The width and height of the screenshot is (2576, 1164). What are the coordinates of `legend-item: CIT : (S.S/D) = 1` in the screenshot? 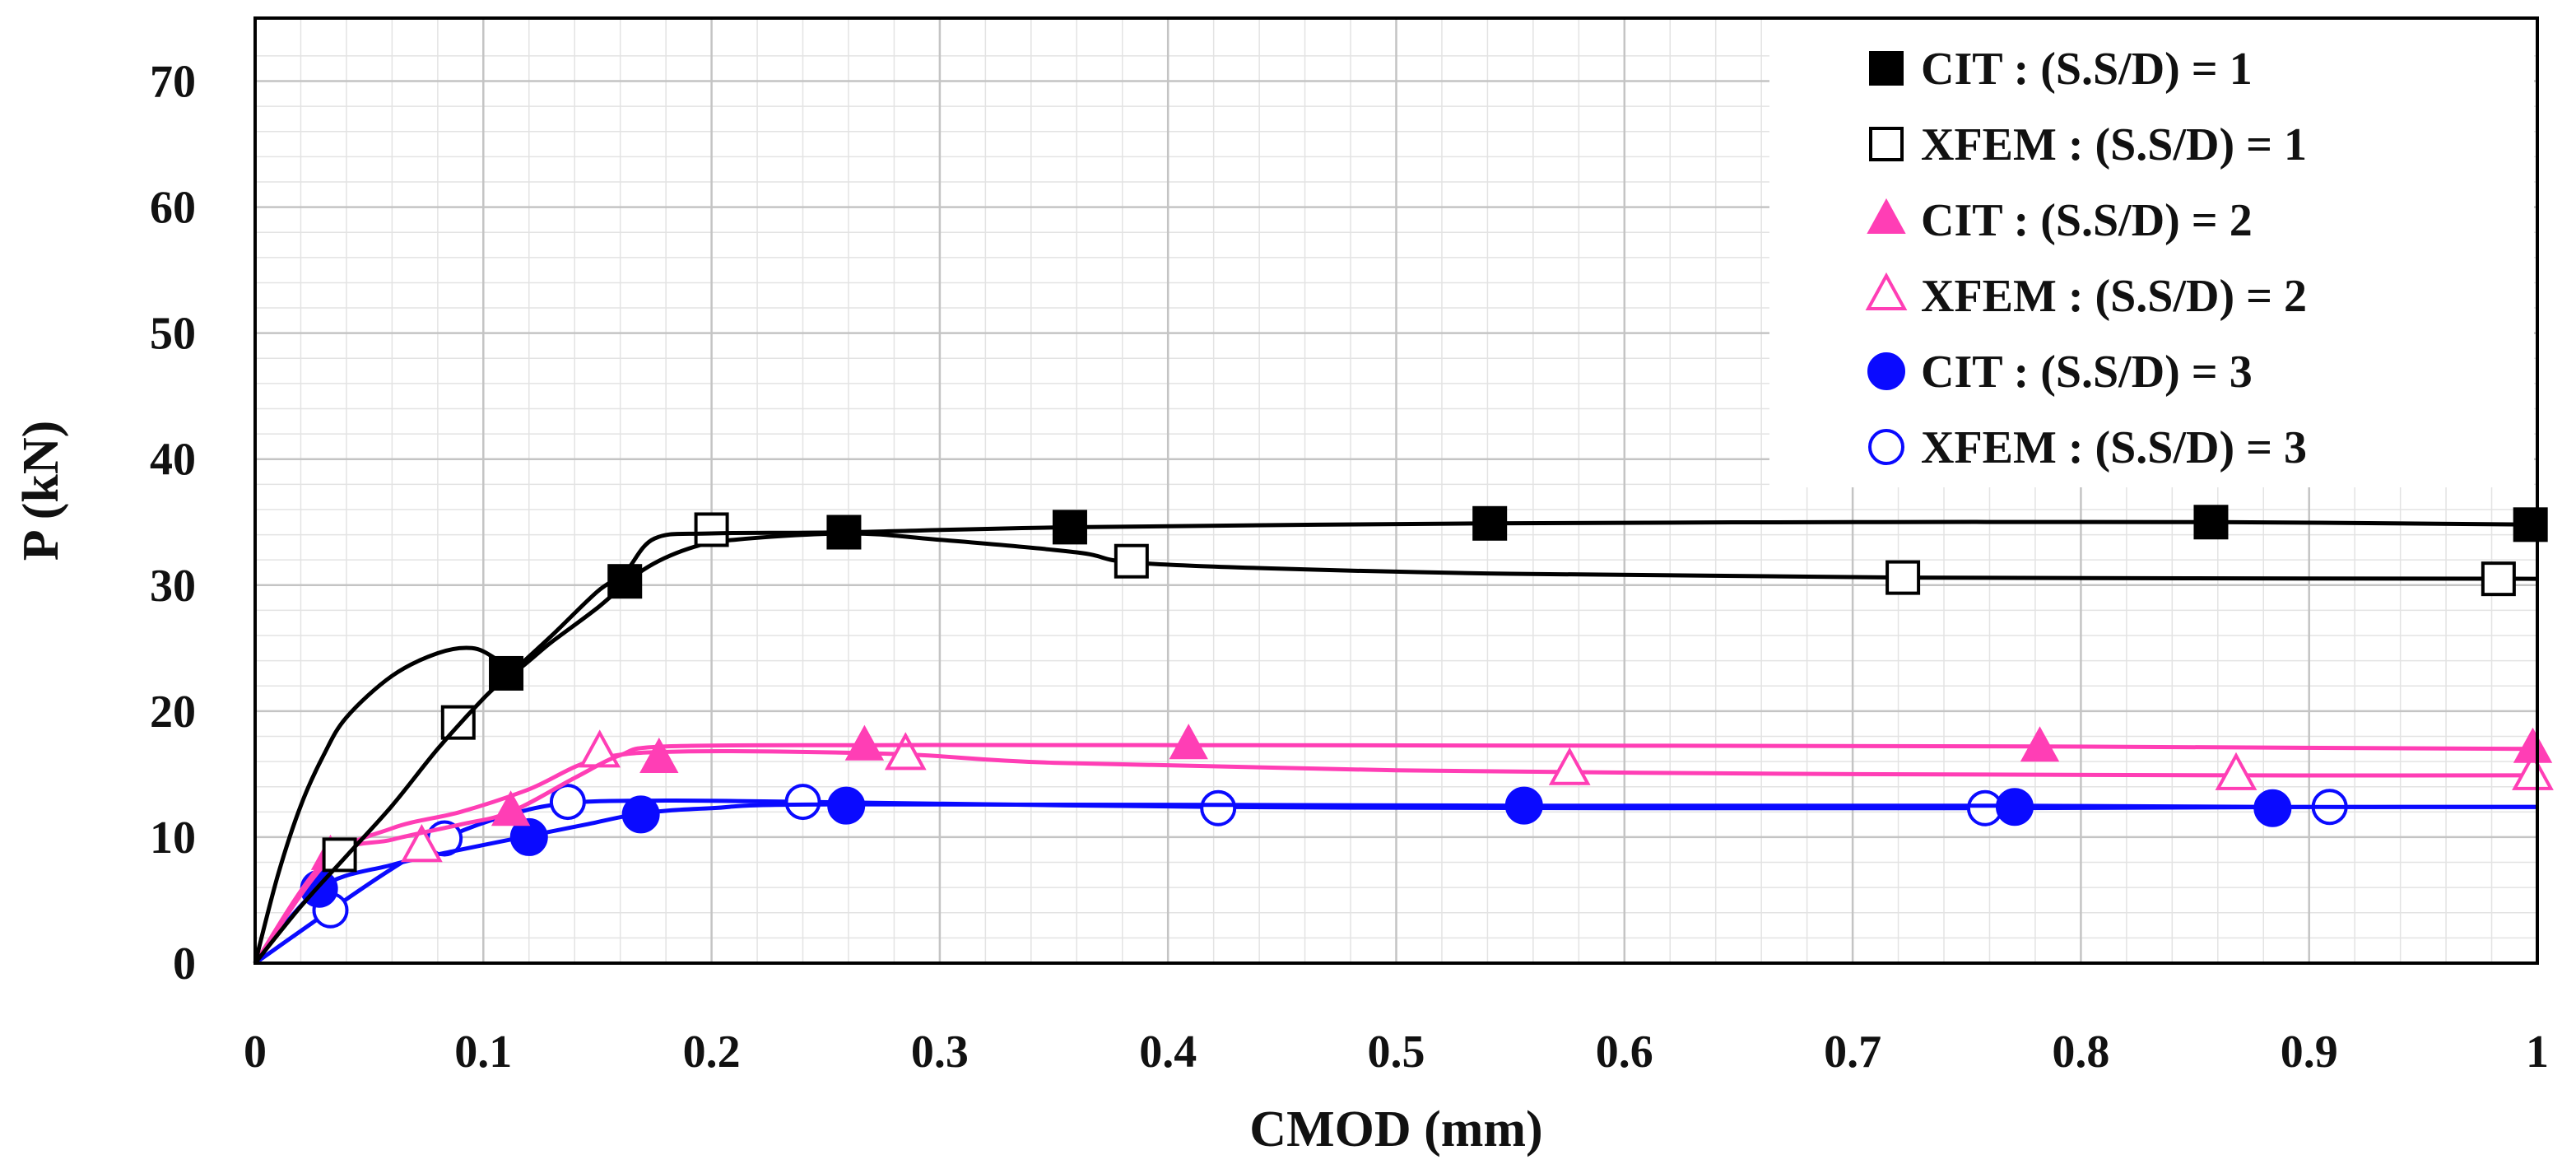 It's located at (2061, 69).